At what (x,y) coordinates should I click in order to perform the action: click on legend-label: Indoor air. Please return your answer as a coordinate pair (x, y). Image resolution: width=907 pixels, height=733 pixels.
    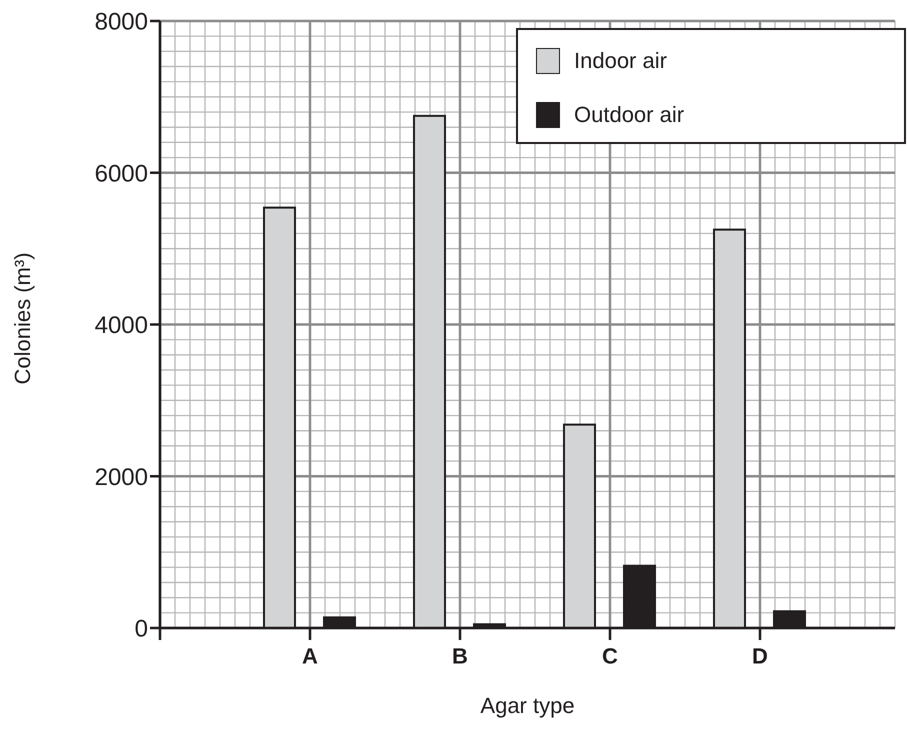
    Looking at the image, I should click on (620, 61).